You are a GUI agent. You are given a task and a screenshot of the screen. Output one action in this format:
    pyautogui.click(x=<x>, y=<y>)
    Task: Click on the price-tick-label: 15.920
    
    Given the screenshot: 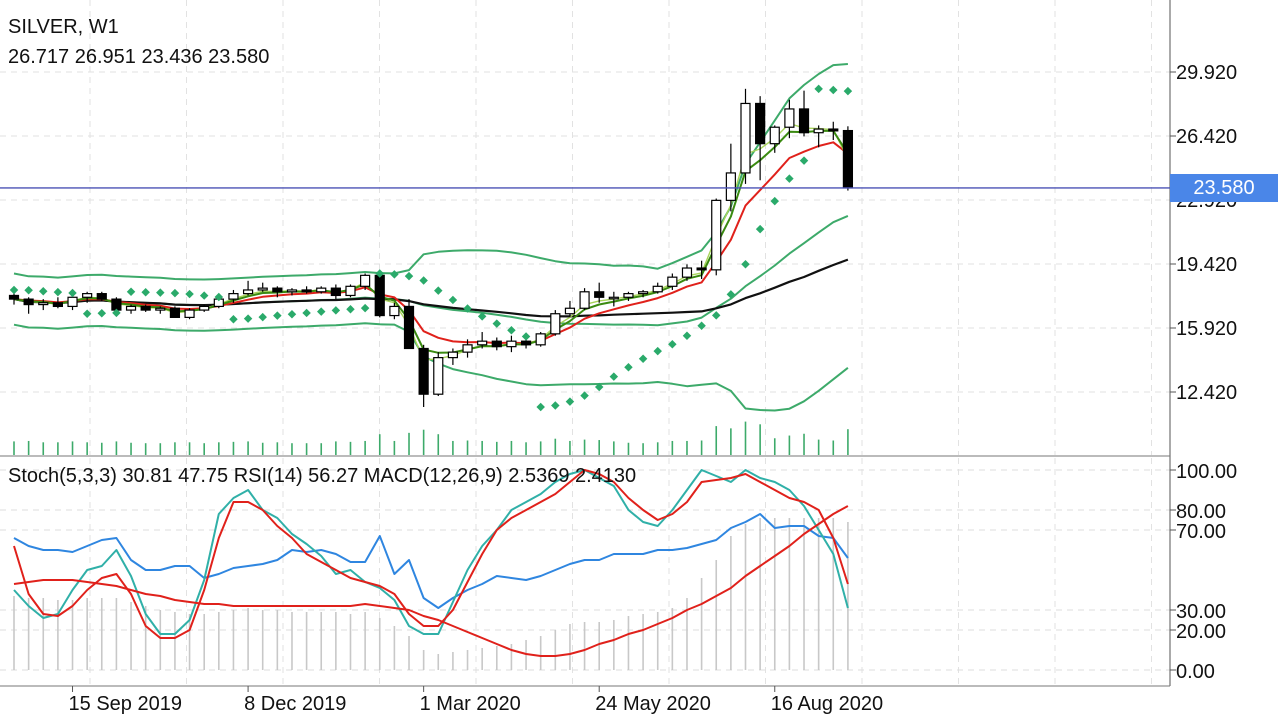 What is the action you would take?
    pyautogui.click(x=1206, y=329)
    